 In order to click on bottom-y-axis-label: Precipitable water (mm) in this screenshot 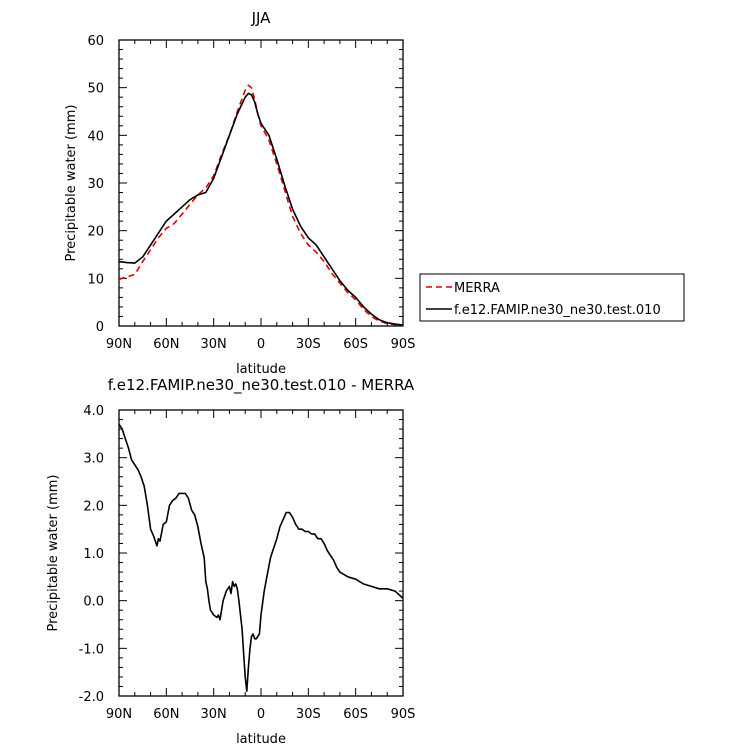, I will do `click(53, 553)`.